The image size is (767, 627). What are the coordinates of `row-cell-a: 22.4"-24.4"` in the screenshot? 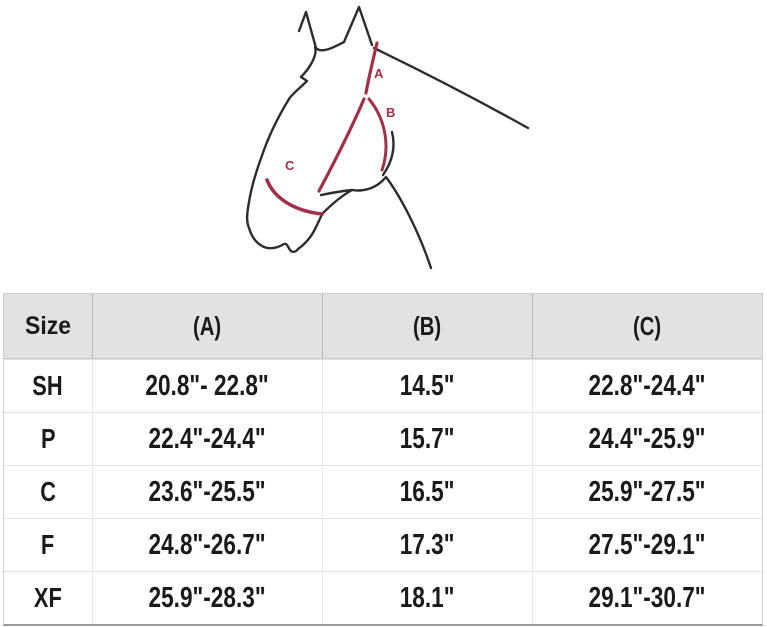 It's located at (208, 439).